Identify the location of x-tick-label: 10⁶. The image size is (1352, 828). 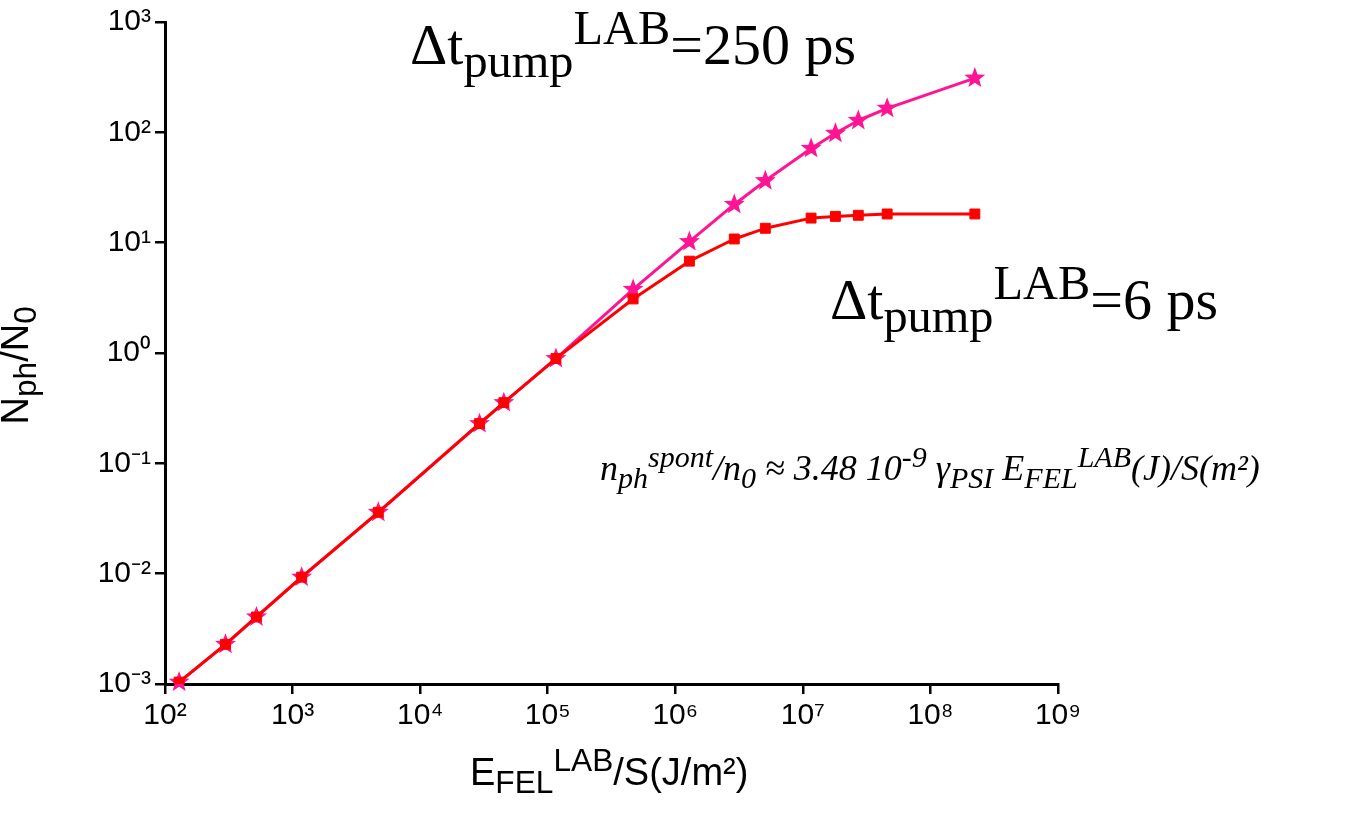
(675, 714).